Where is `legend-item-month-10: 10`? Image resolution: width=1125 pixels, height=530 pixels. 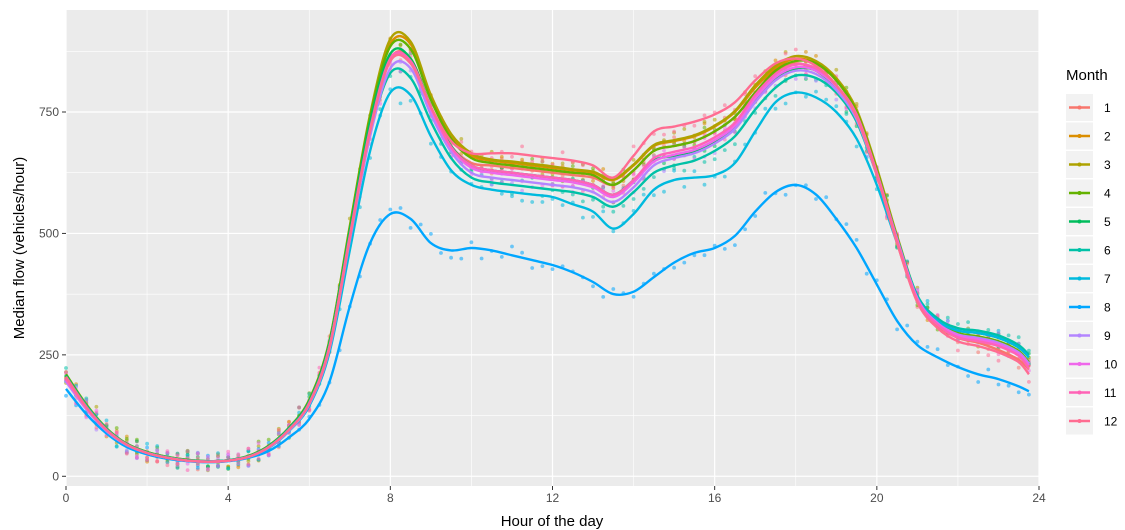
legend-item-month-10: 10 is located at coordinates (1092, 364).